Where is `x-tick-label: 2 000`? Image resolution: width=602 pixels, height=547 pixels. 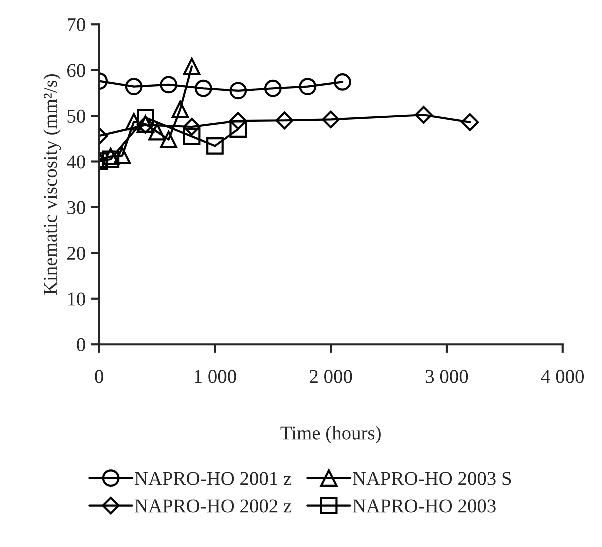
x-tick-label: 2 000 is located at coordinates (331, 377).